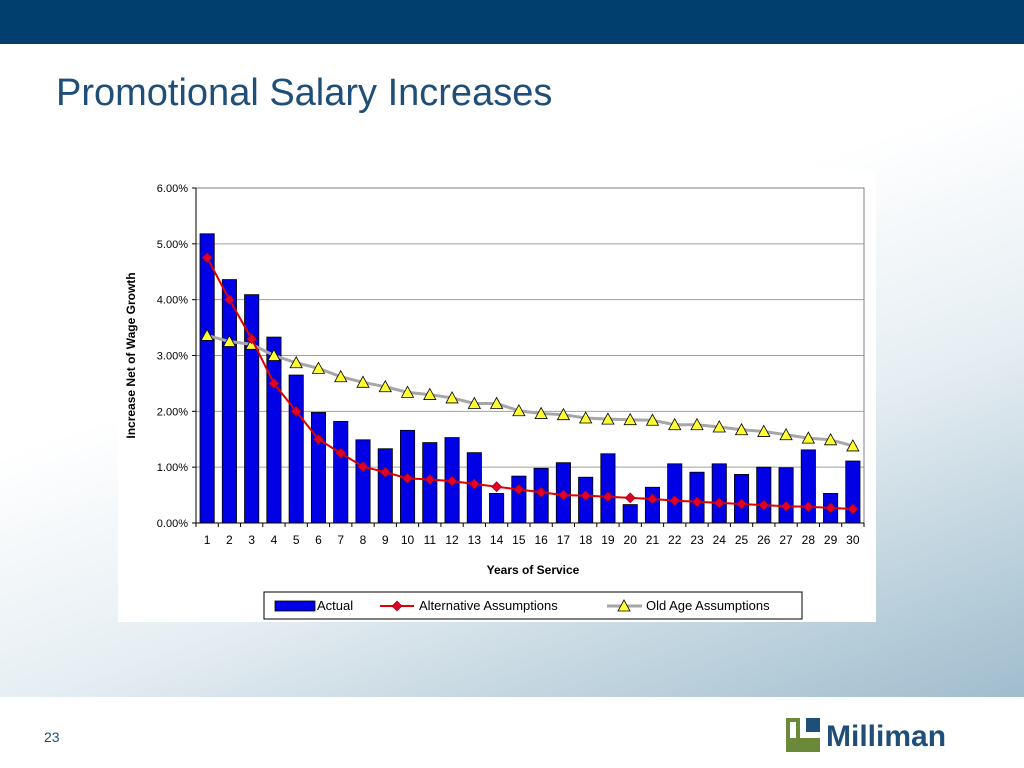 Image resolution: width=1024 pixels, height=768 pixels. I want to click on x-tick-label: 13, so click(475, 540).